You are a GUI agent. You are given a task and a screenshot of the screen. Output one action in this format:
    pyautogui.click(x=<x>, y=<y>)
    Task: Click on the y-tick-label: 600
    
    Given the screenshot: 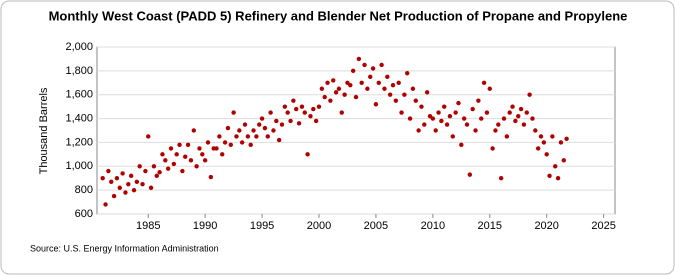 What is the action you would take?
    pyautogui.click(x=84, y=214)
    